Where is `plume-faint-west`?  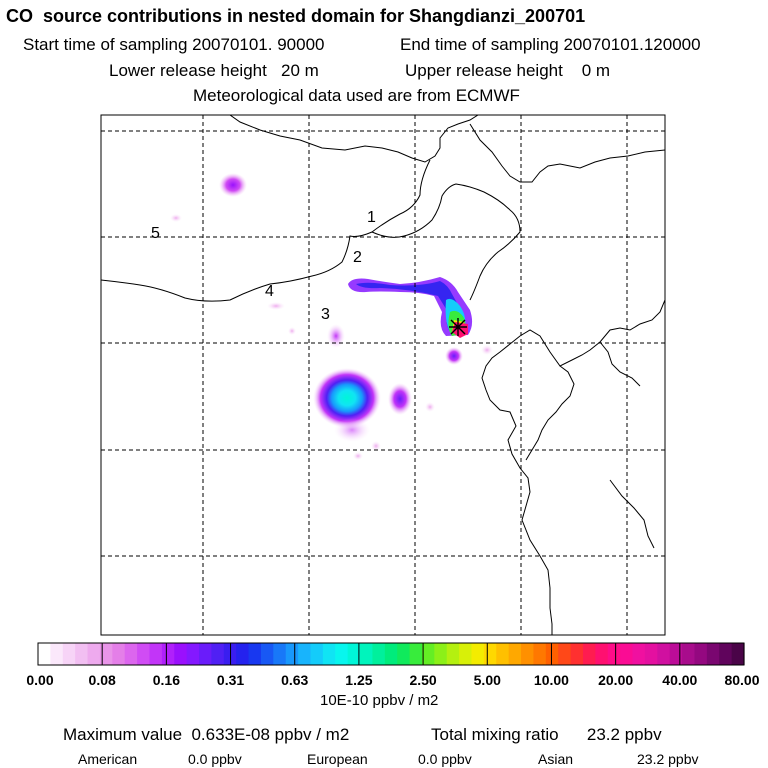
plume-faint-west is located at coordinates (176, 218).